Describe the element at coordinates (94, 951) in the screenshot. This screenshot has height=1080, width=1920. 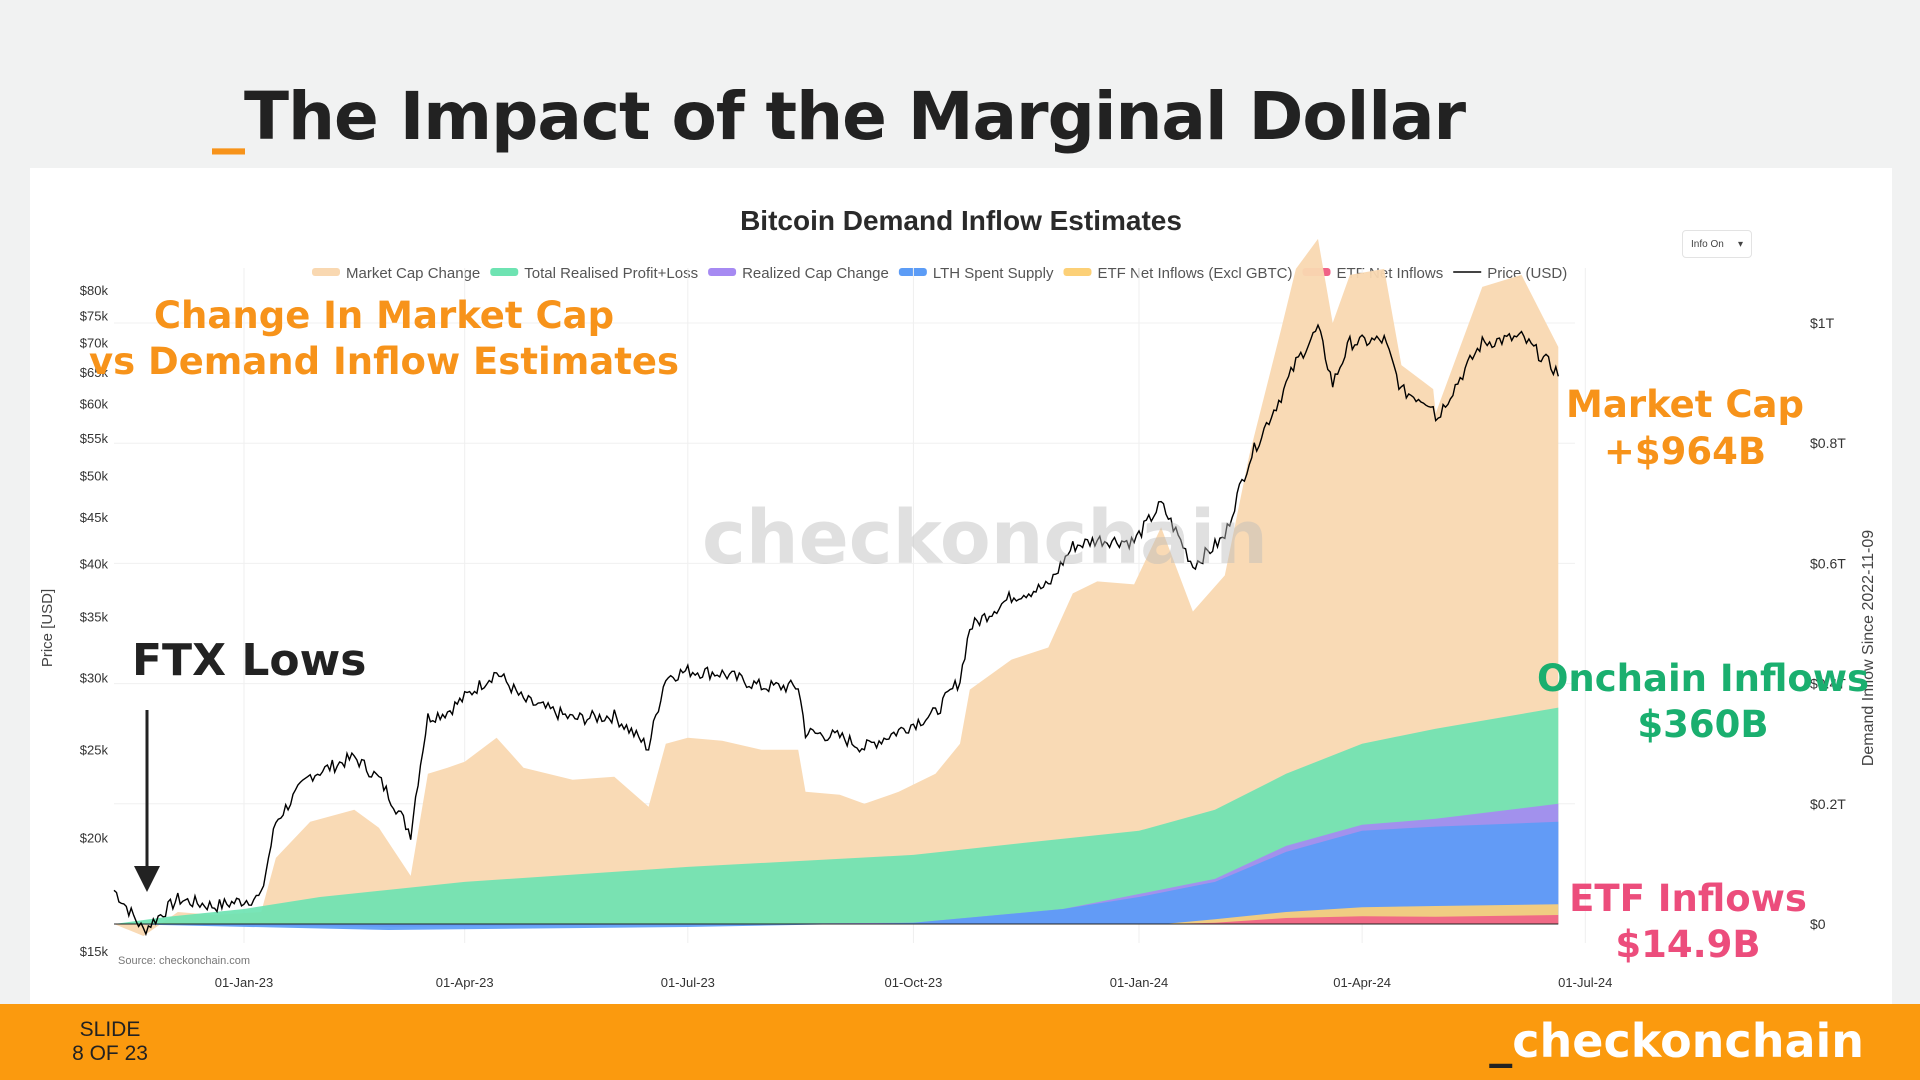
I see `y-left-tick-label-13: $15k` at that location.